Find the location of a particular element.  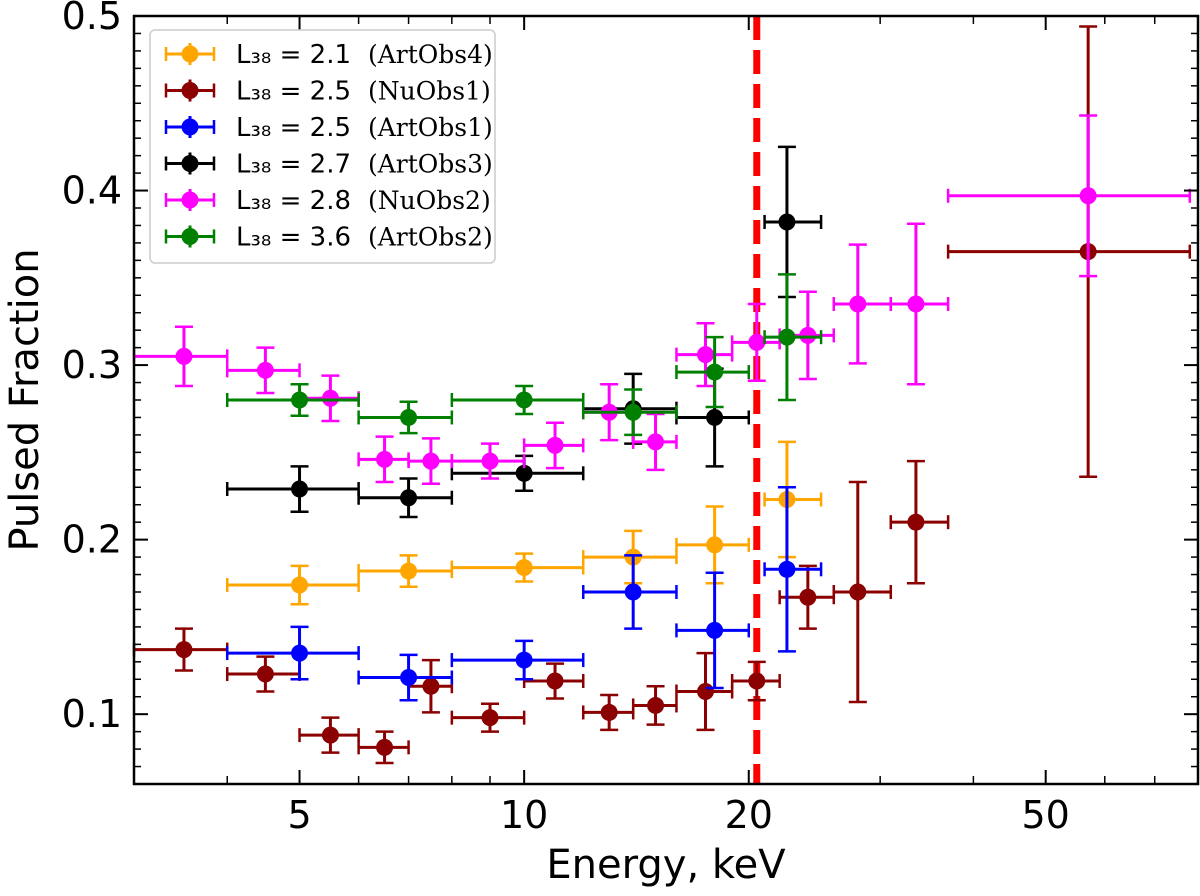

x-tick-label: 20 is located at coordinates (749, 815).